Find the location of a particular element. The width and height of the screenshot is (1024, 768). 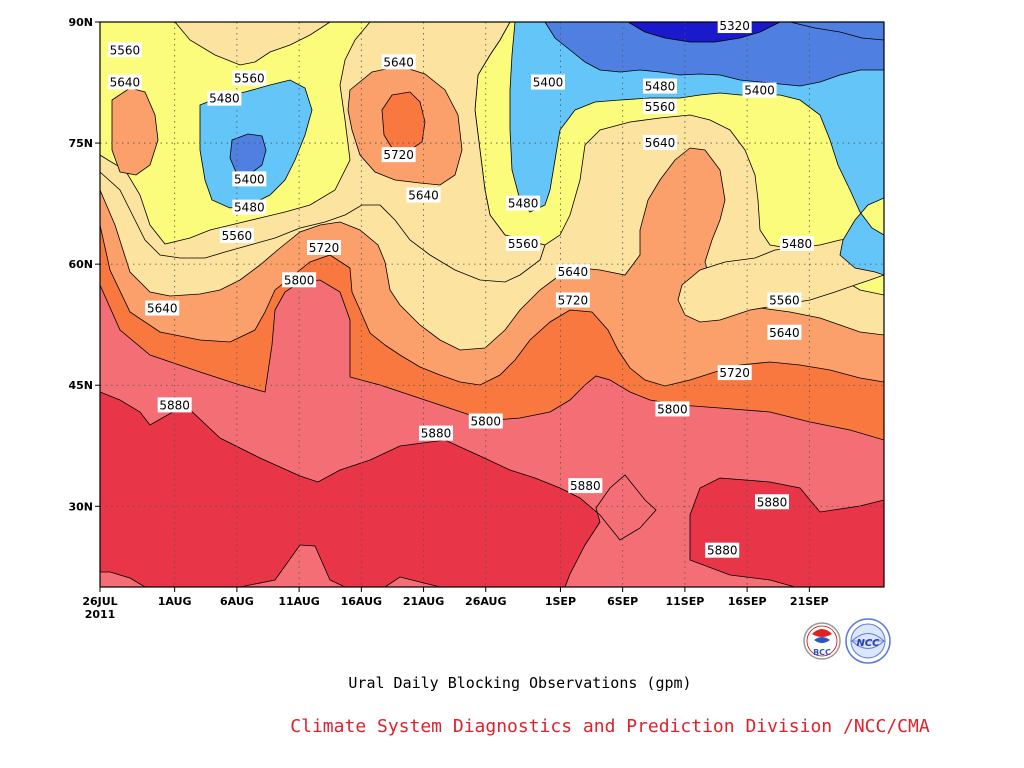

band-5320-5400-left is located at coordinates (248, 154).